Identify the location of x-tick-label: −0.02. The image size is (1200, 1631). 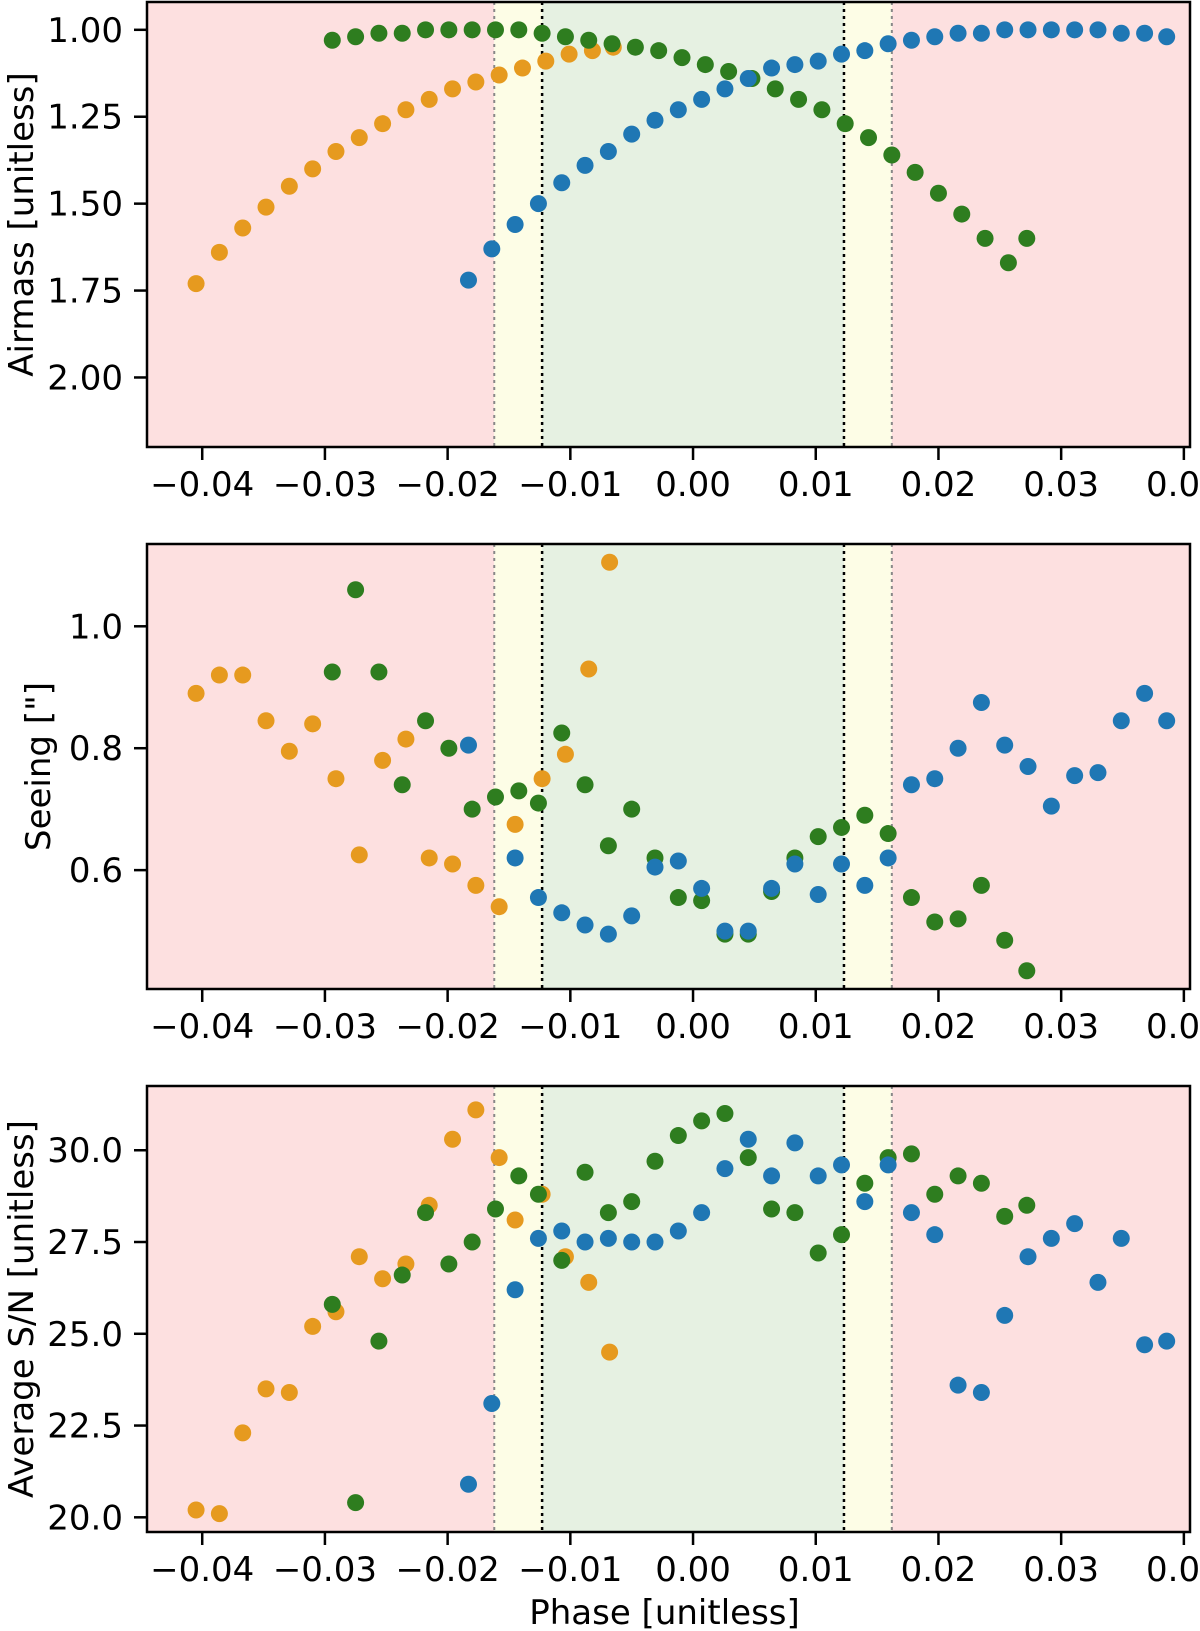
(448, 485).